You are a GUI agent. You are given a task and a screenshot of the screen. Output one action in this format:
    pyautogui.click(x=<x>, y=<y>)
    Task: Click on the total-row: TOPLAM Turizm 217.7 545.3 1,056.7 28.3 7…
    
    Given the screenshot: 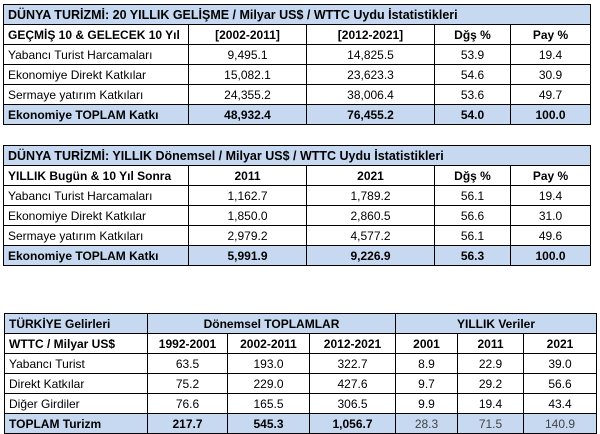 What is the action you would take?
    pyautogui.click(x=301, y=423)
    